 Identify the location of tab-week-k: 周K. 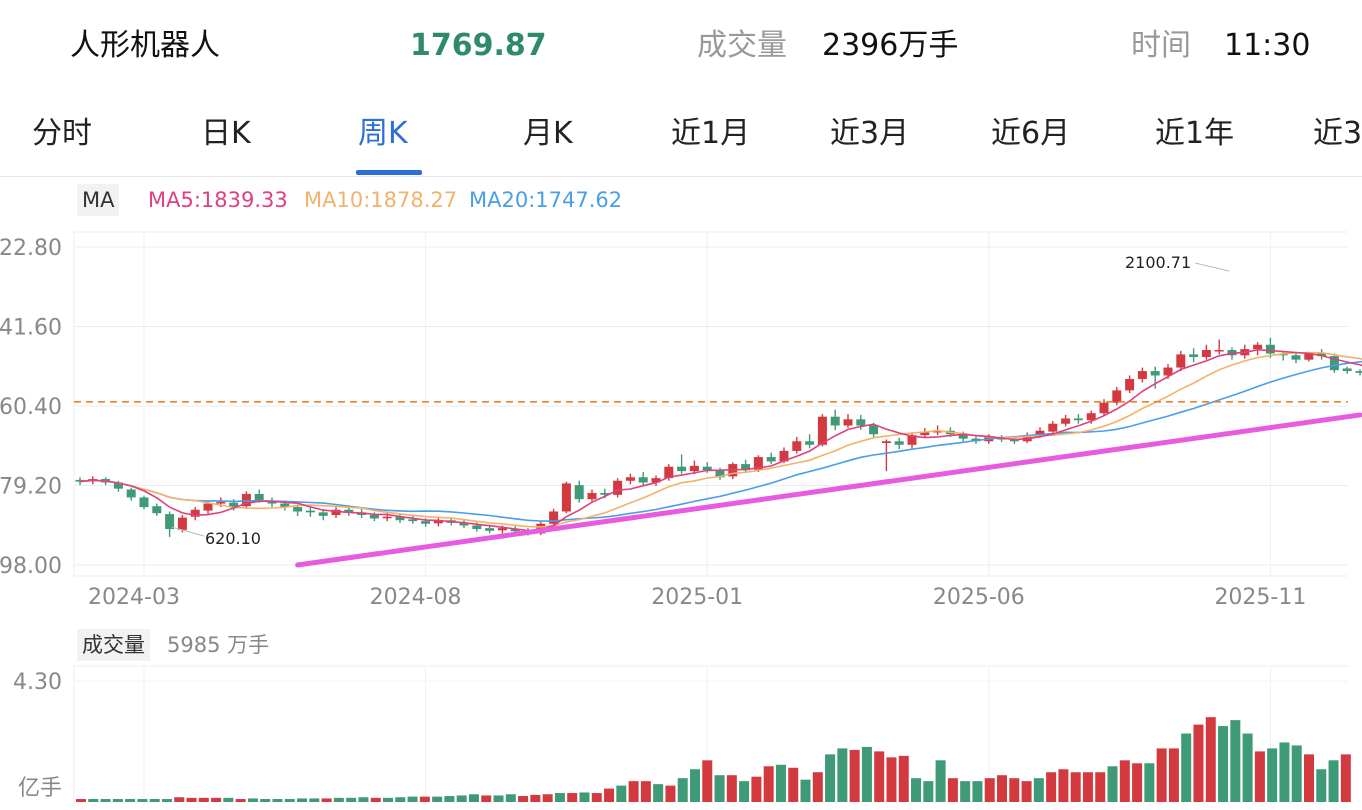
(383, 133).